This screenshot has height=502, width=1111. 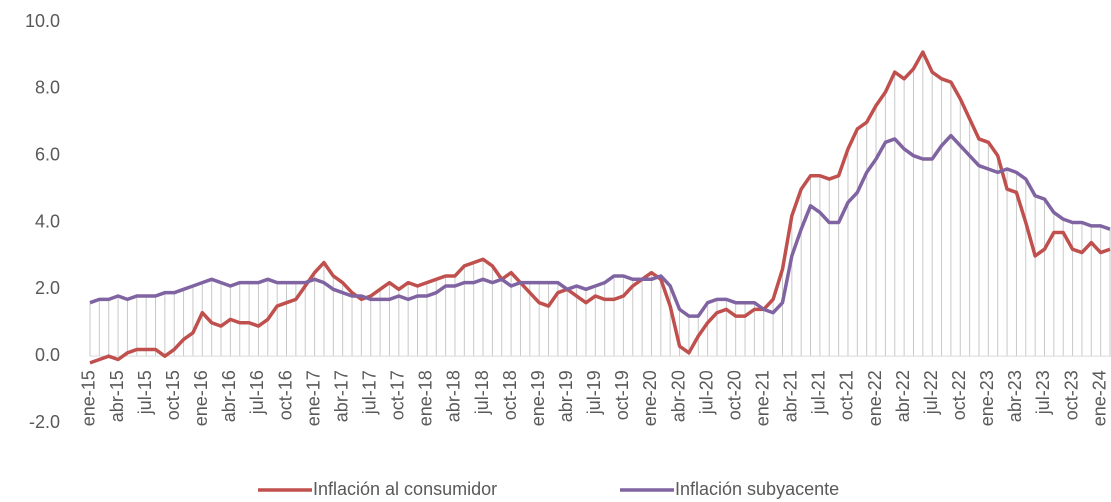 I want to click on x-tick-label: oct-17, so click(x=398, y=395).